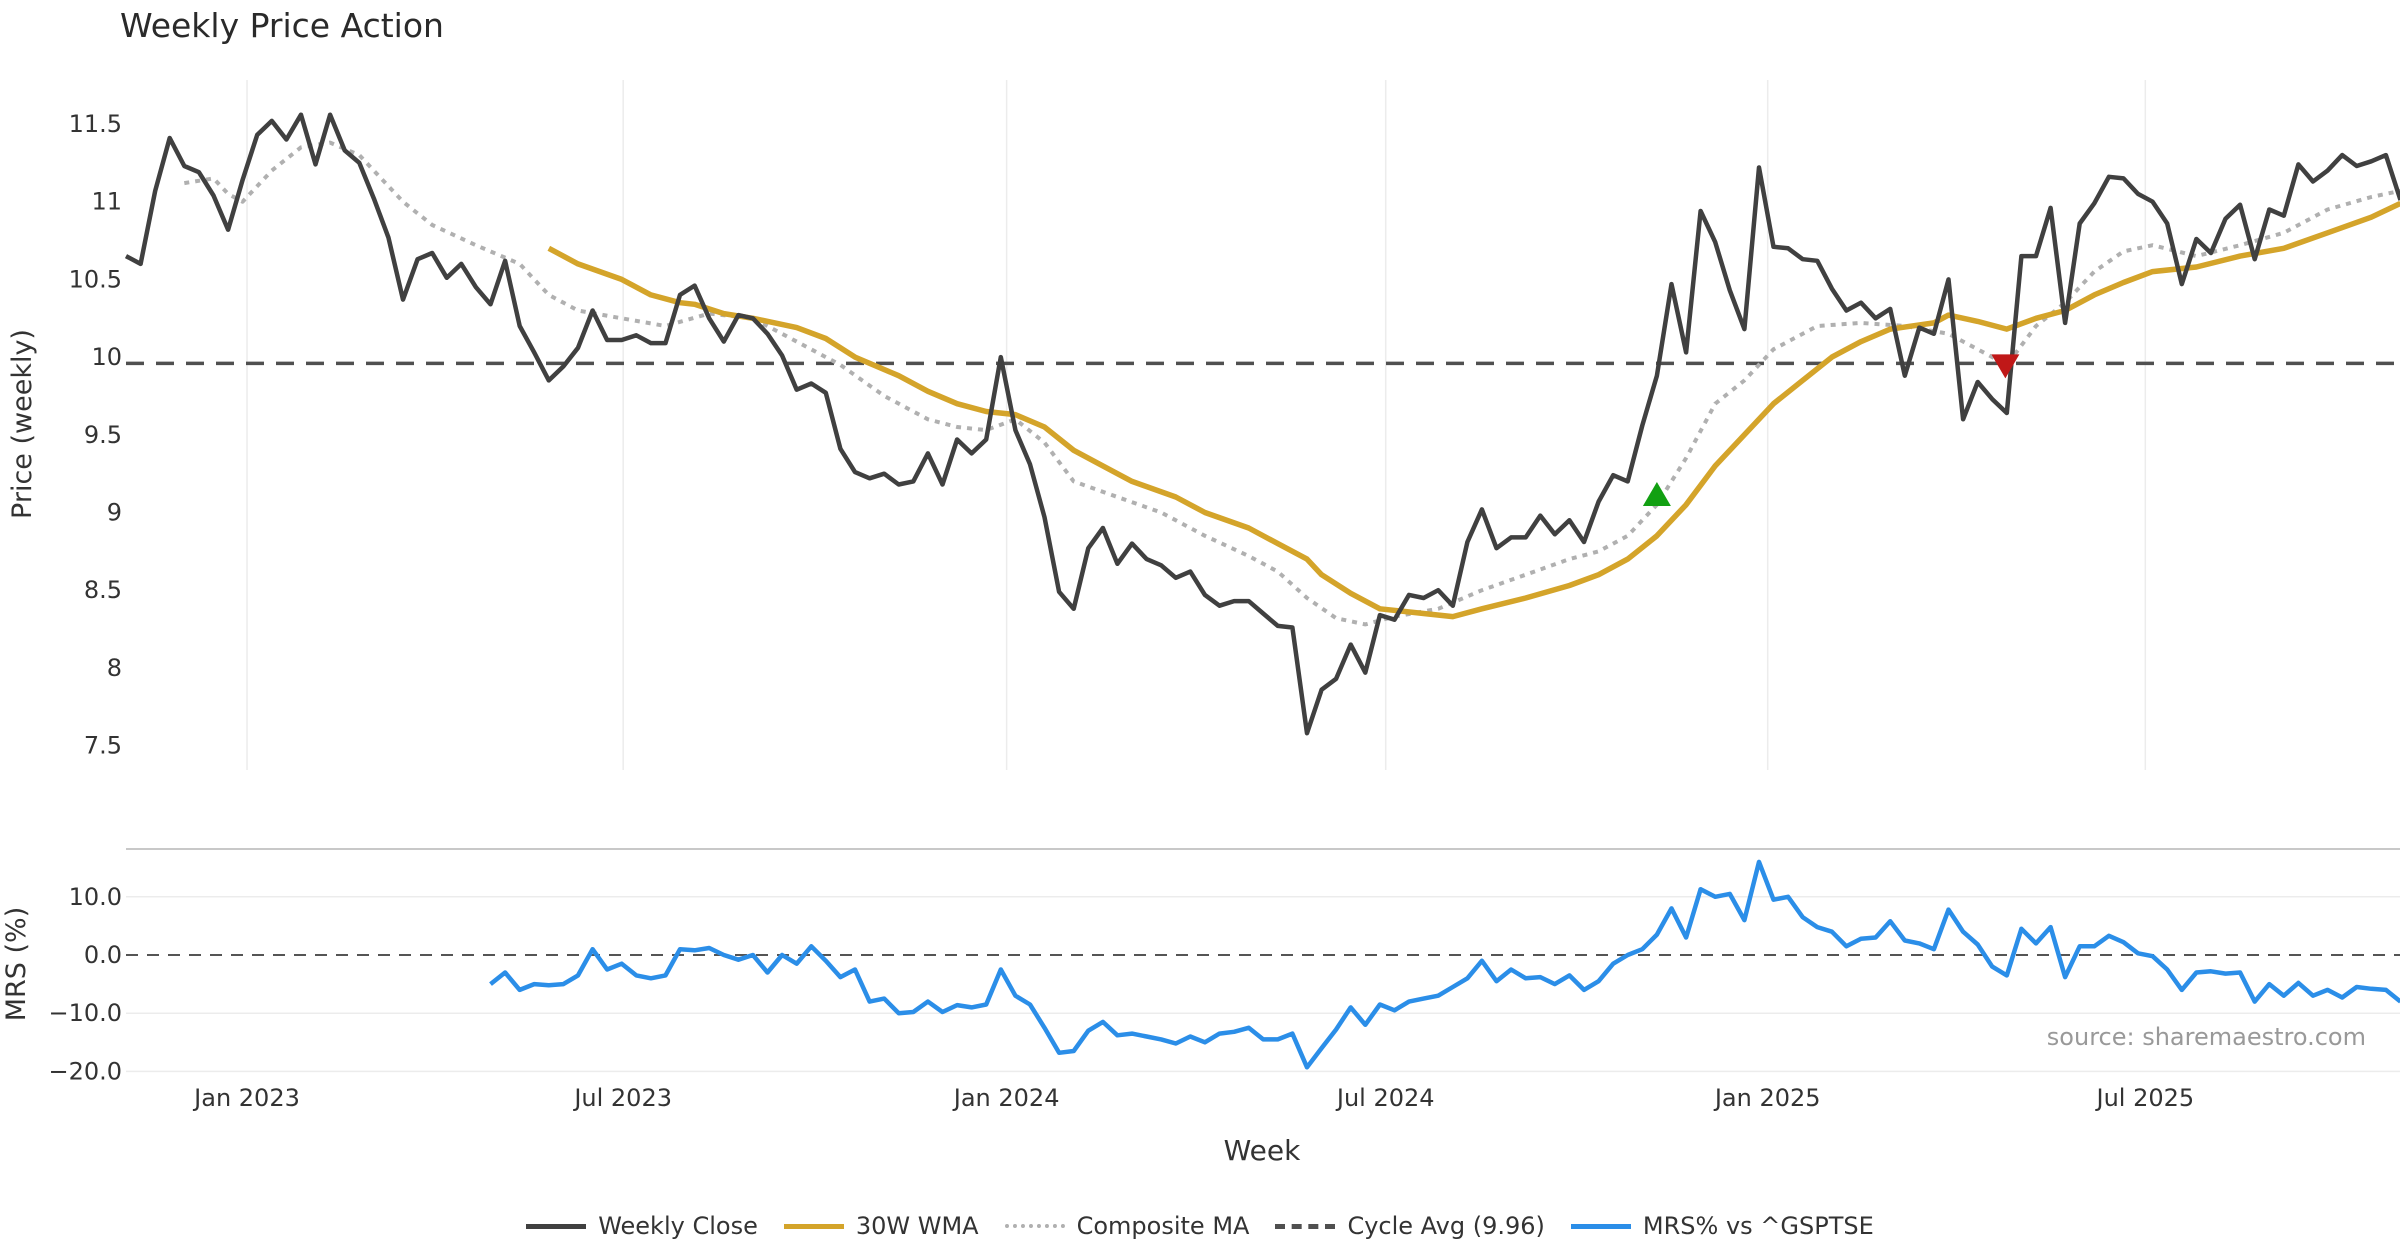  Describe the element at coordinates (1262, 1150) in the screenshot. I see `x-axis-label: Week` at that location.